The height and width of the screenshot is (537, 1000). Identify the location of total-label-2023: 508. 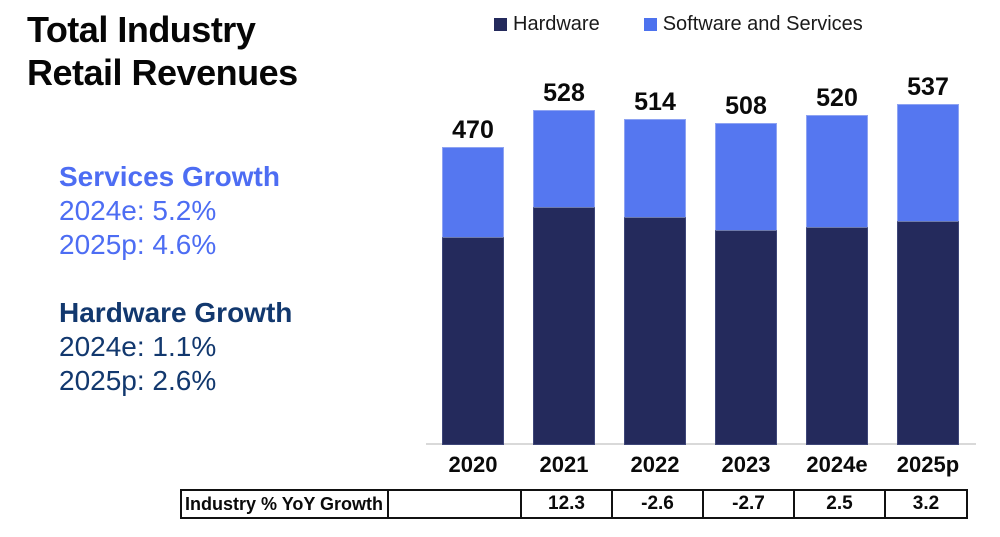
(746, 106).